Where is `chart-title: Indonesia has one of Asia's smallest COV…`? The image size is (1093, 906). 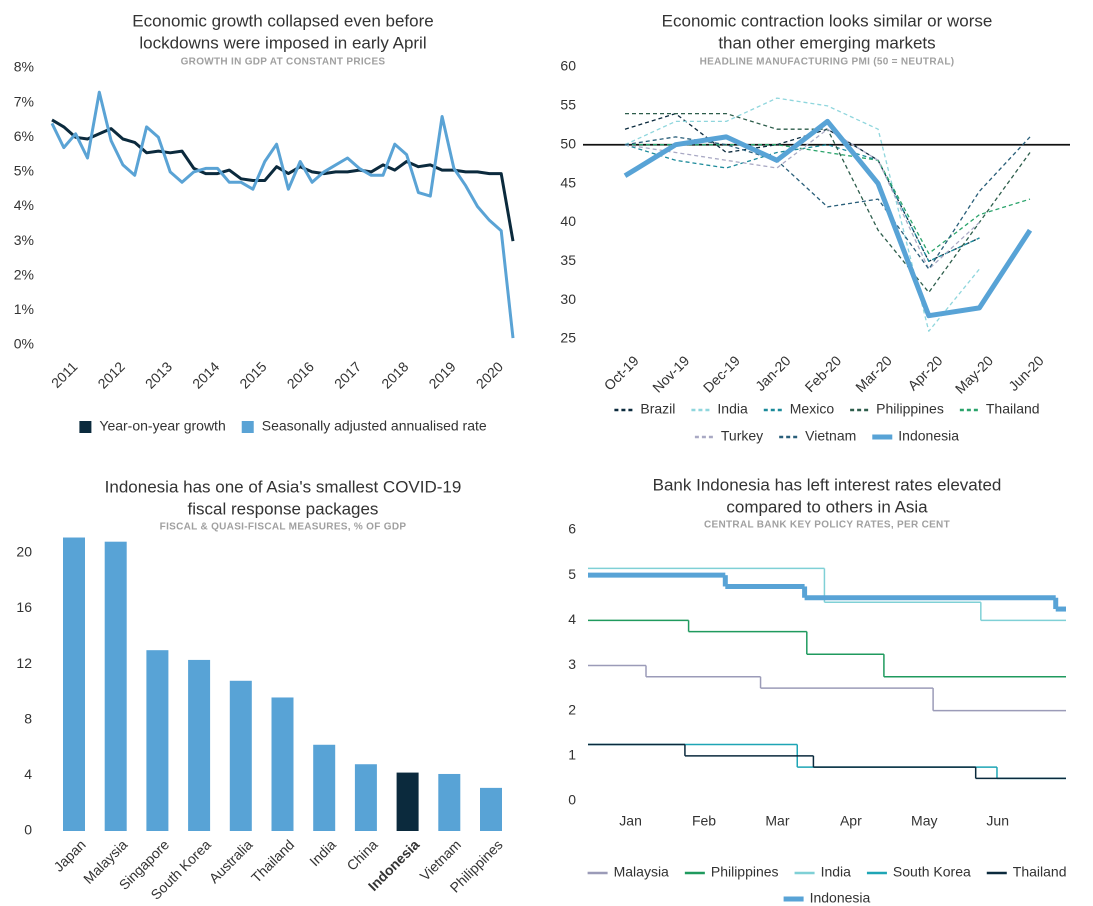 chart-title: Indonesia has one of Asia's smallest COV… is located at coordinates (283, 486).